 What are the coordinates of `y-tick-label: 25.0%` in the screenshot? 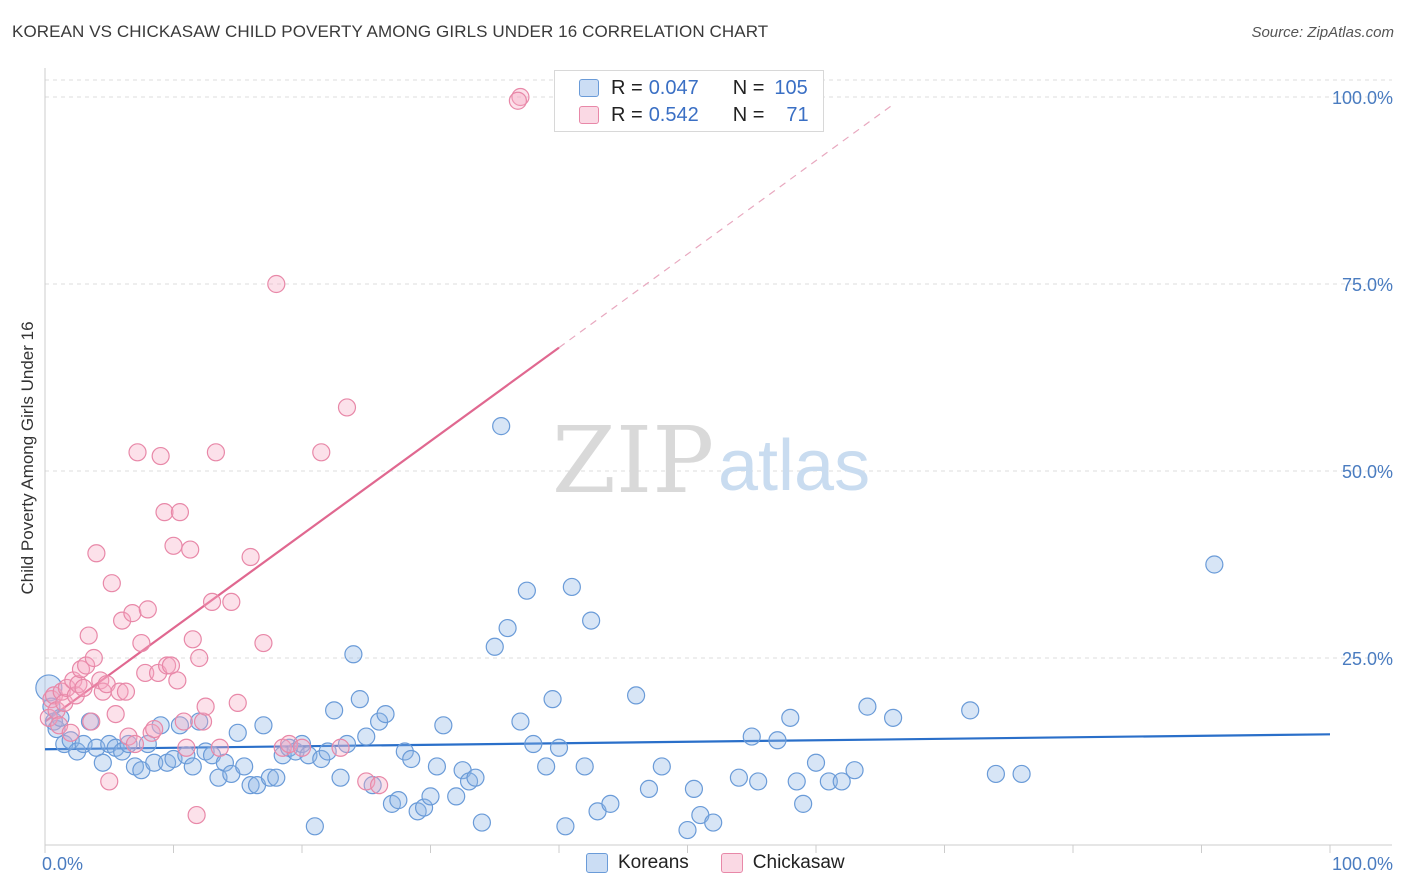 It's located at (1367, 659).